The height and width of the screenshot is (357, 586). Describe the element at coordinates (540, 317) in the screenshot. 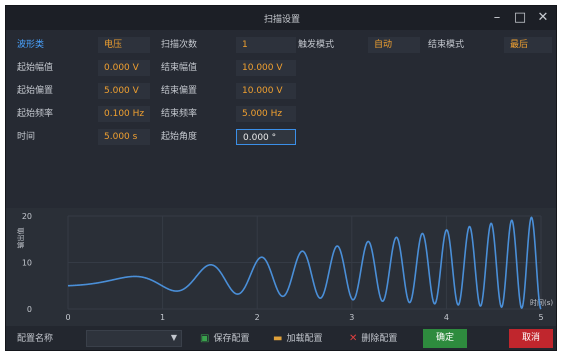

I see `x-tick-label: 5` at that location.